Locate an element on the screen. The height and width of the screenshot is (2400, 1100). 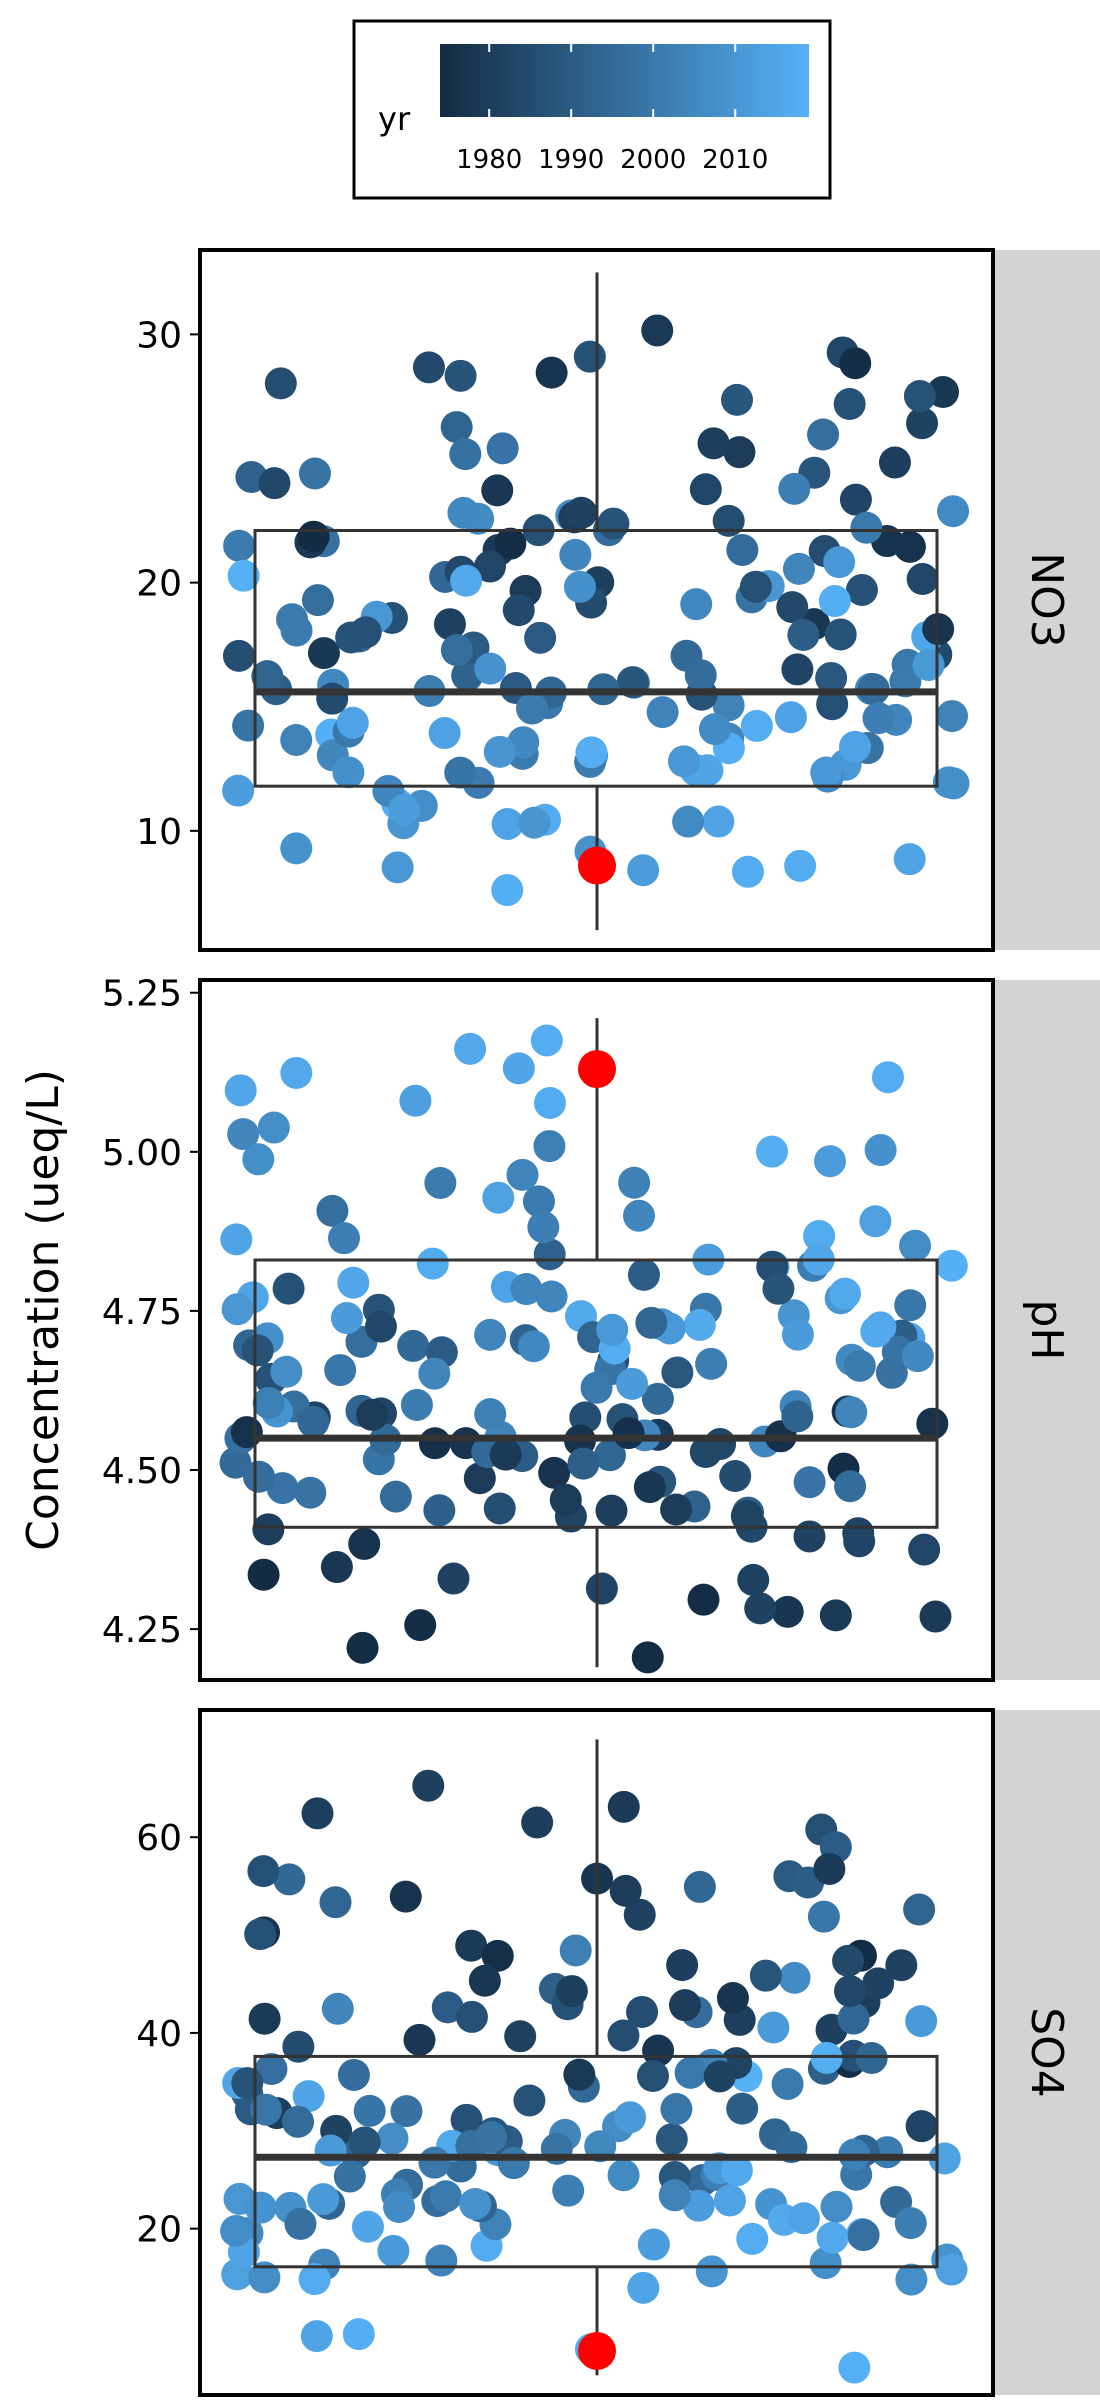
y-tick-label: 60 is located at coordinates (159, 1838).